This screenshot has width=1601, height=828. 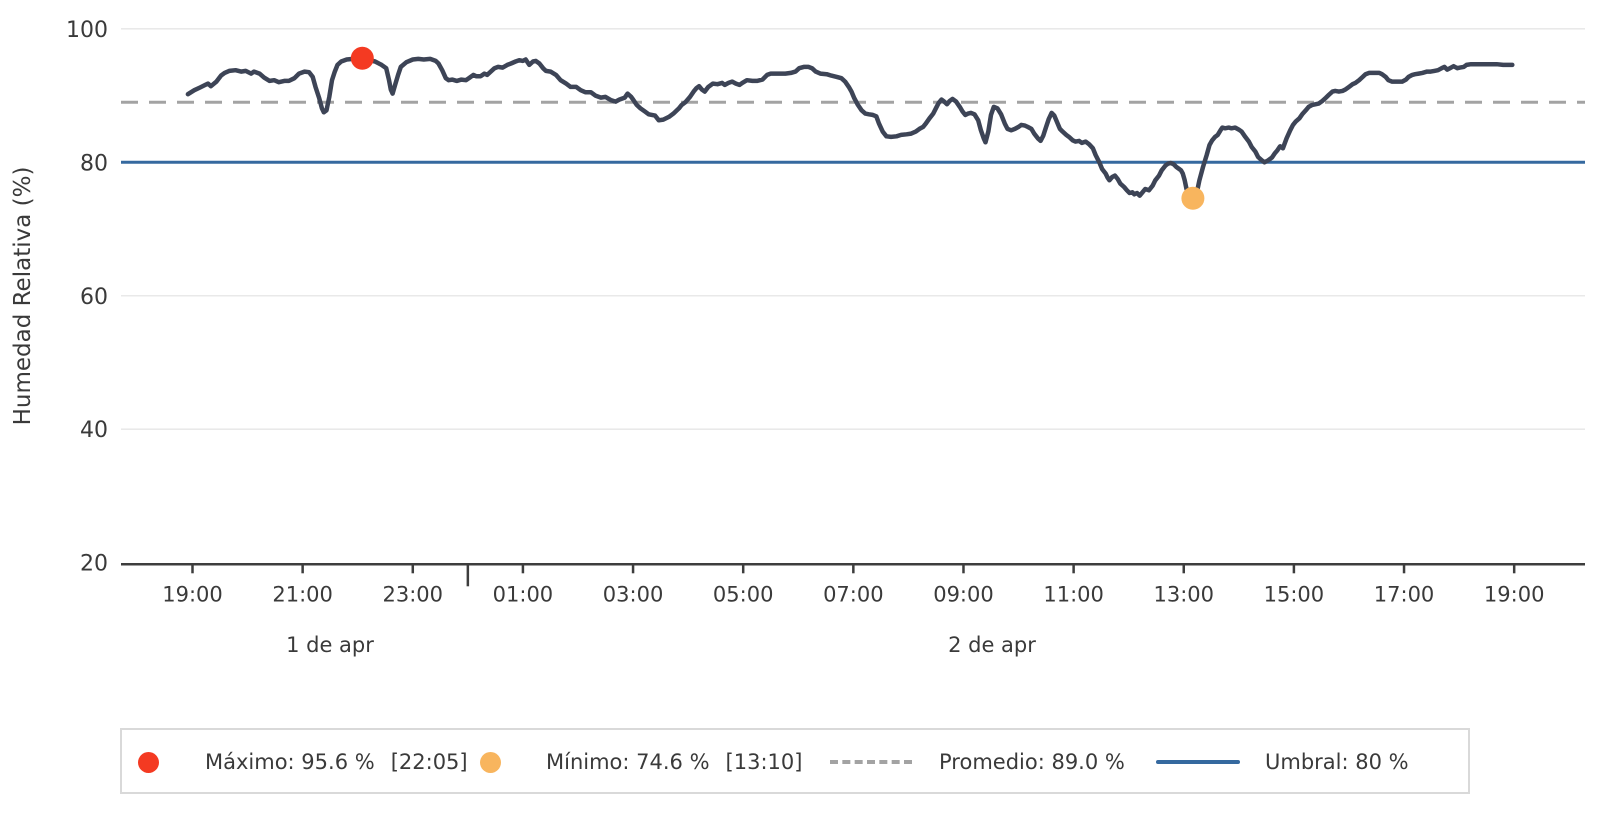 What do you see at coordinates (1183, 594) in the screenshot?
I see `svg-text: 13:00` at bounding box center [1183, 594].